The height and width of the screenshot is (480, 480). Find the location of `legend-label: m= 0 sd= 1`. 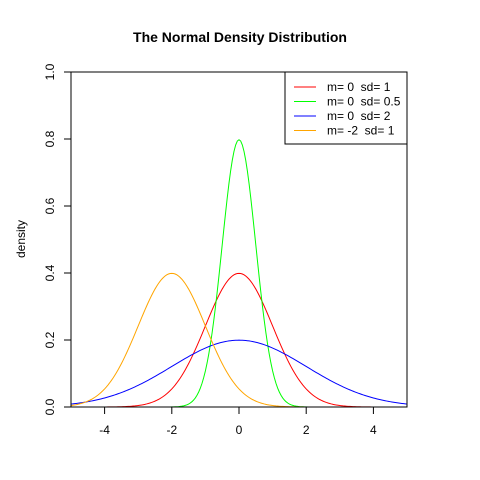

legend-label: m= 0 sd= 1 is located at coordinates (359, 87).